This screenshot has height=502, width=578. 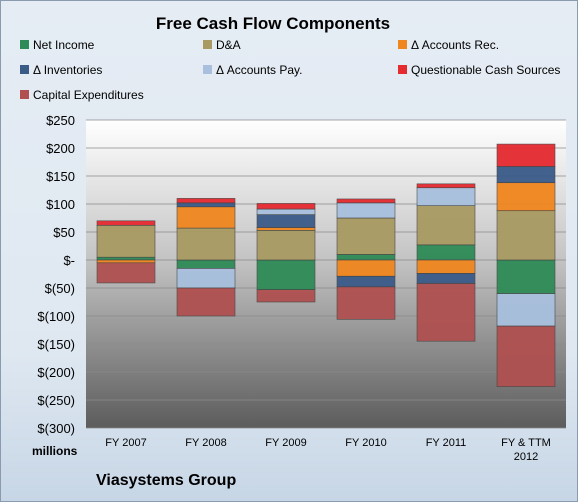 I want to click on y-tick-label: $250, so click(x=60, y=120).